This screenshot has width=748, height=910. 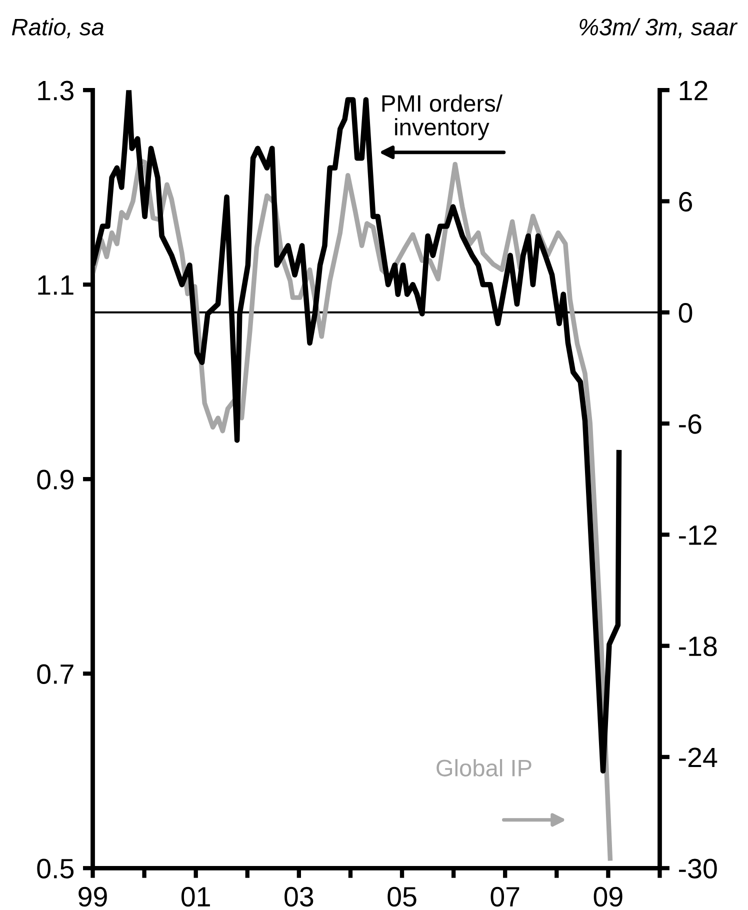 I want to click on y-tick-label: 0.9, so click(x=55, y=480).